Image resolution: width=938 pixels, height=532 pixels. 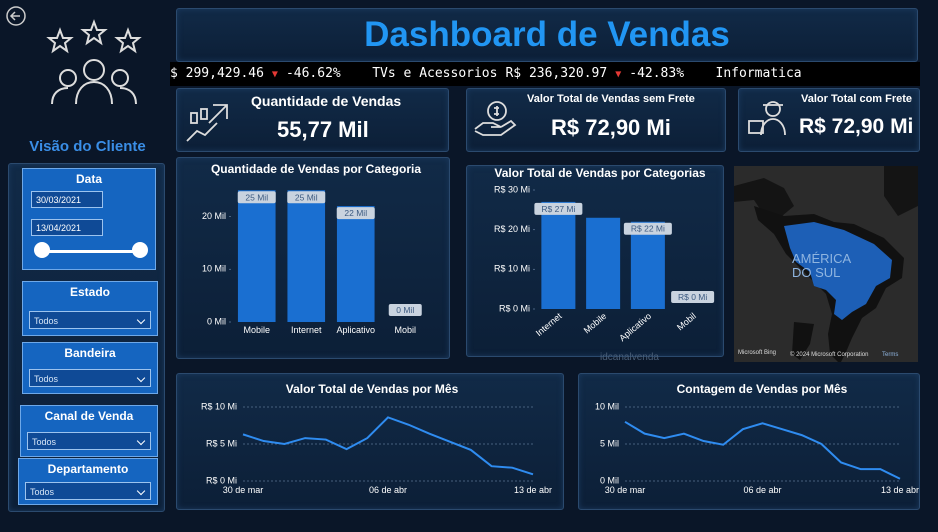 I want to click on map-terms: Terms, so click(x=890, y=355).